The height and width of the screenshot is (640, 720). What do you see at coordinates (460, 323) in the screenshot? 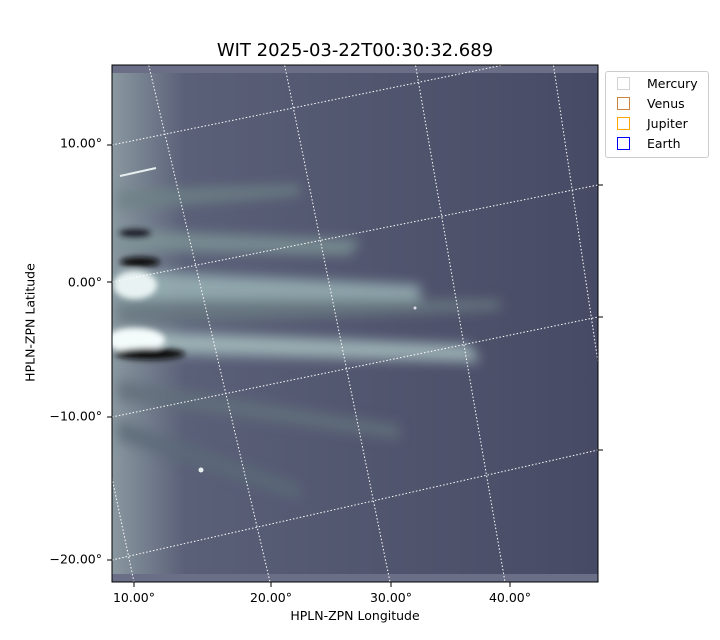
I see `grid-lon-d` at bounding box center [460, 323].